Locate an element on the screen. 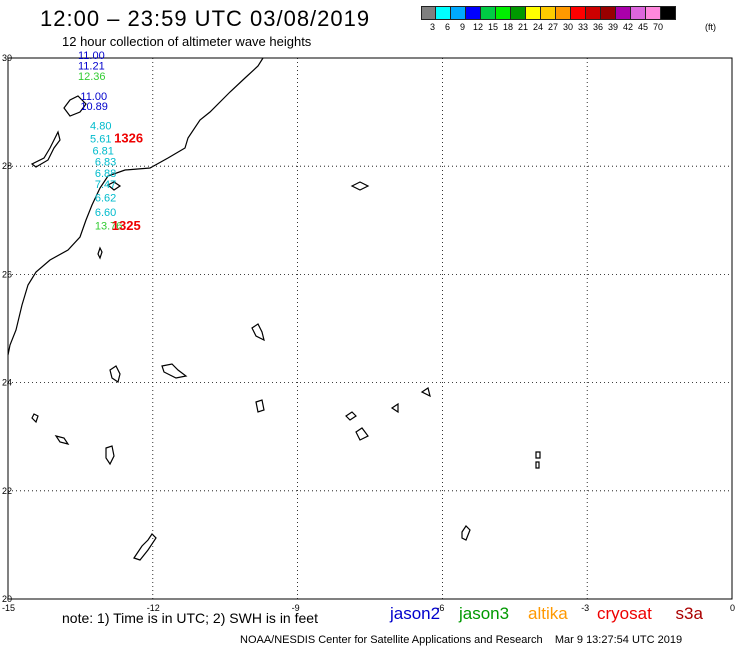  wave-height-point: 10.89 is located at coordinates (94, 107).